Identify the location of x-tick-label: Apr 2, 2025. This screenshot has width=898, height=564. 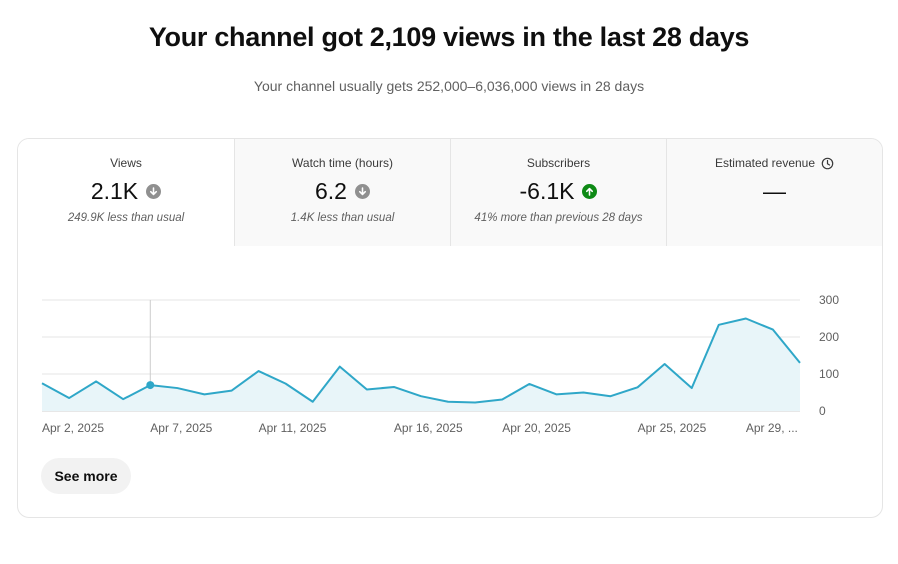
(73, 428).